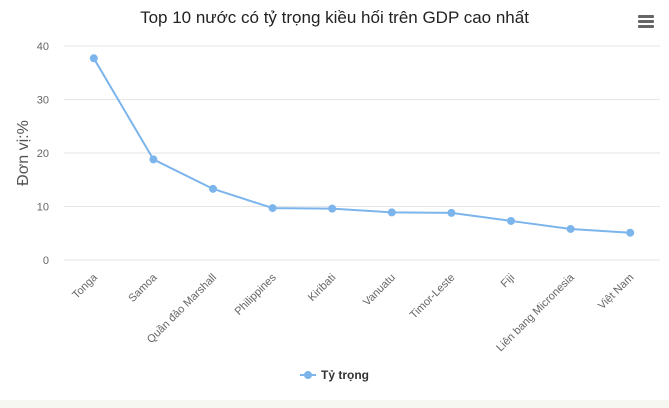  I want to click on legend-item: Tỷ trọng, so click(334, 375).